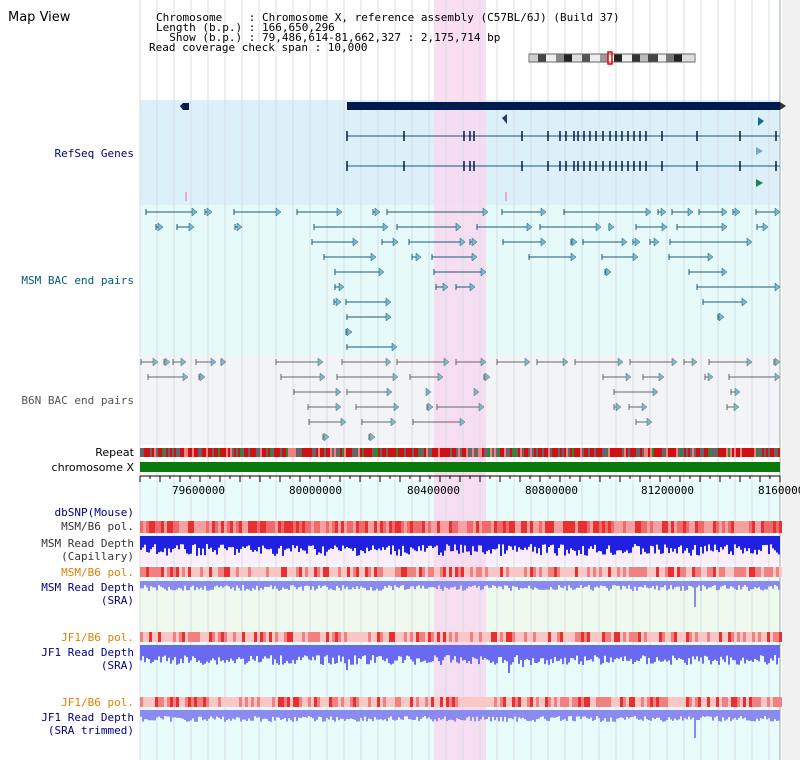  Describe the element at coordinates (97, 572) in the screenshot. I see `track-label-msm_pol2: MSM/B6 pol.` at that location.